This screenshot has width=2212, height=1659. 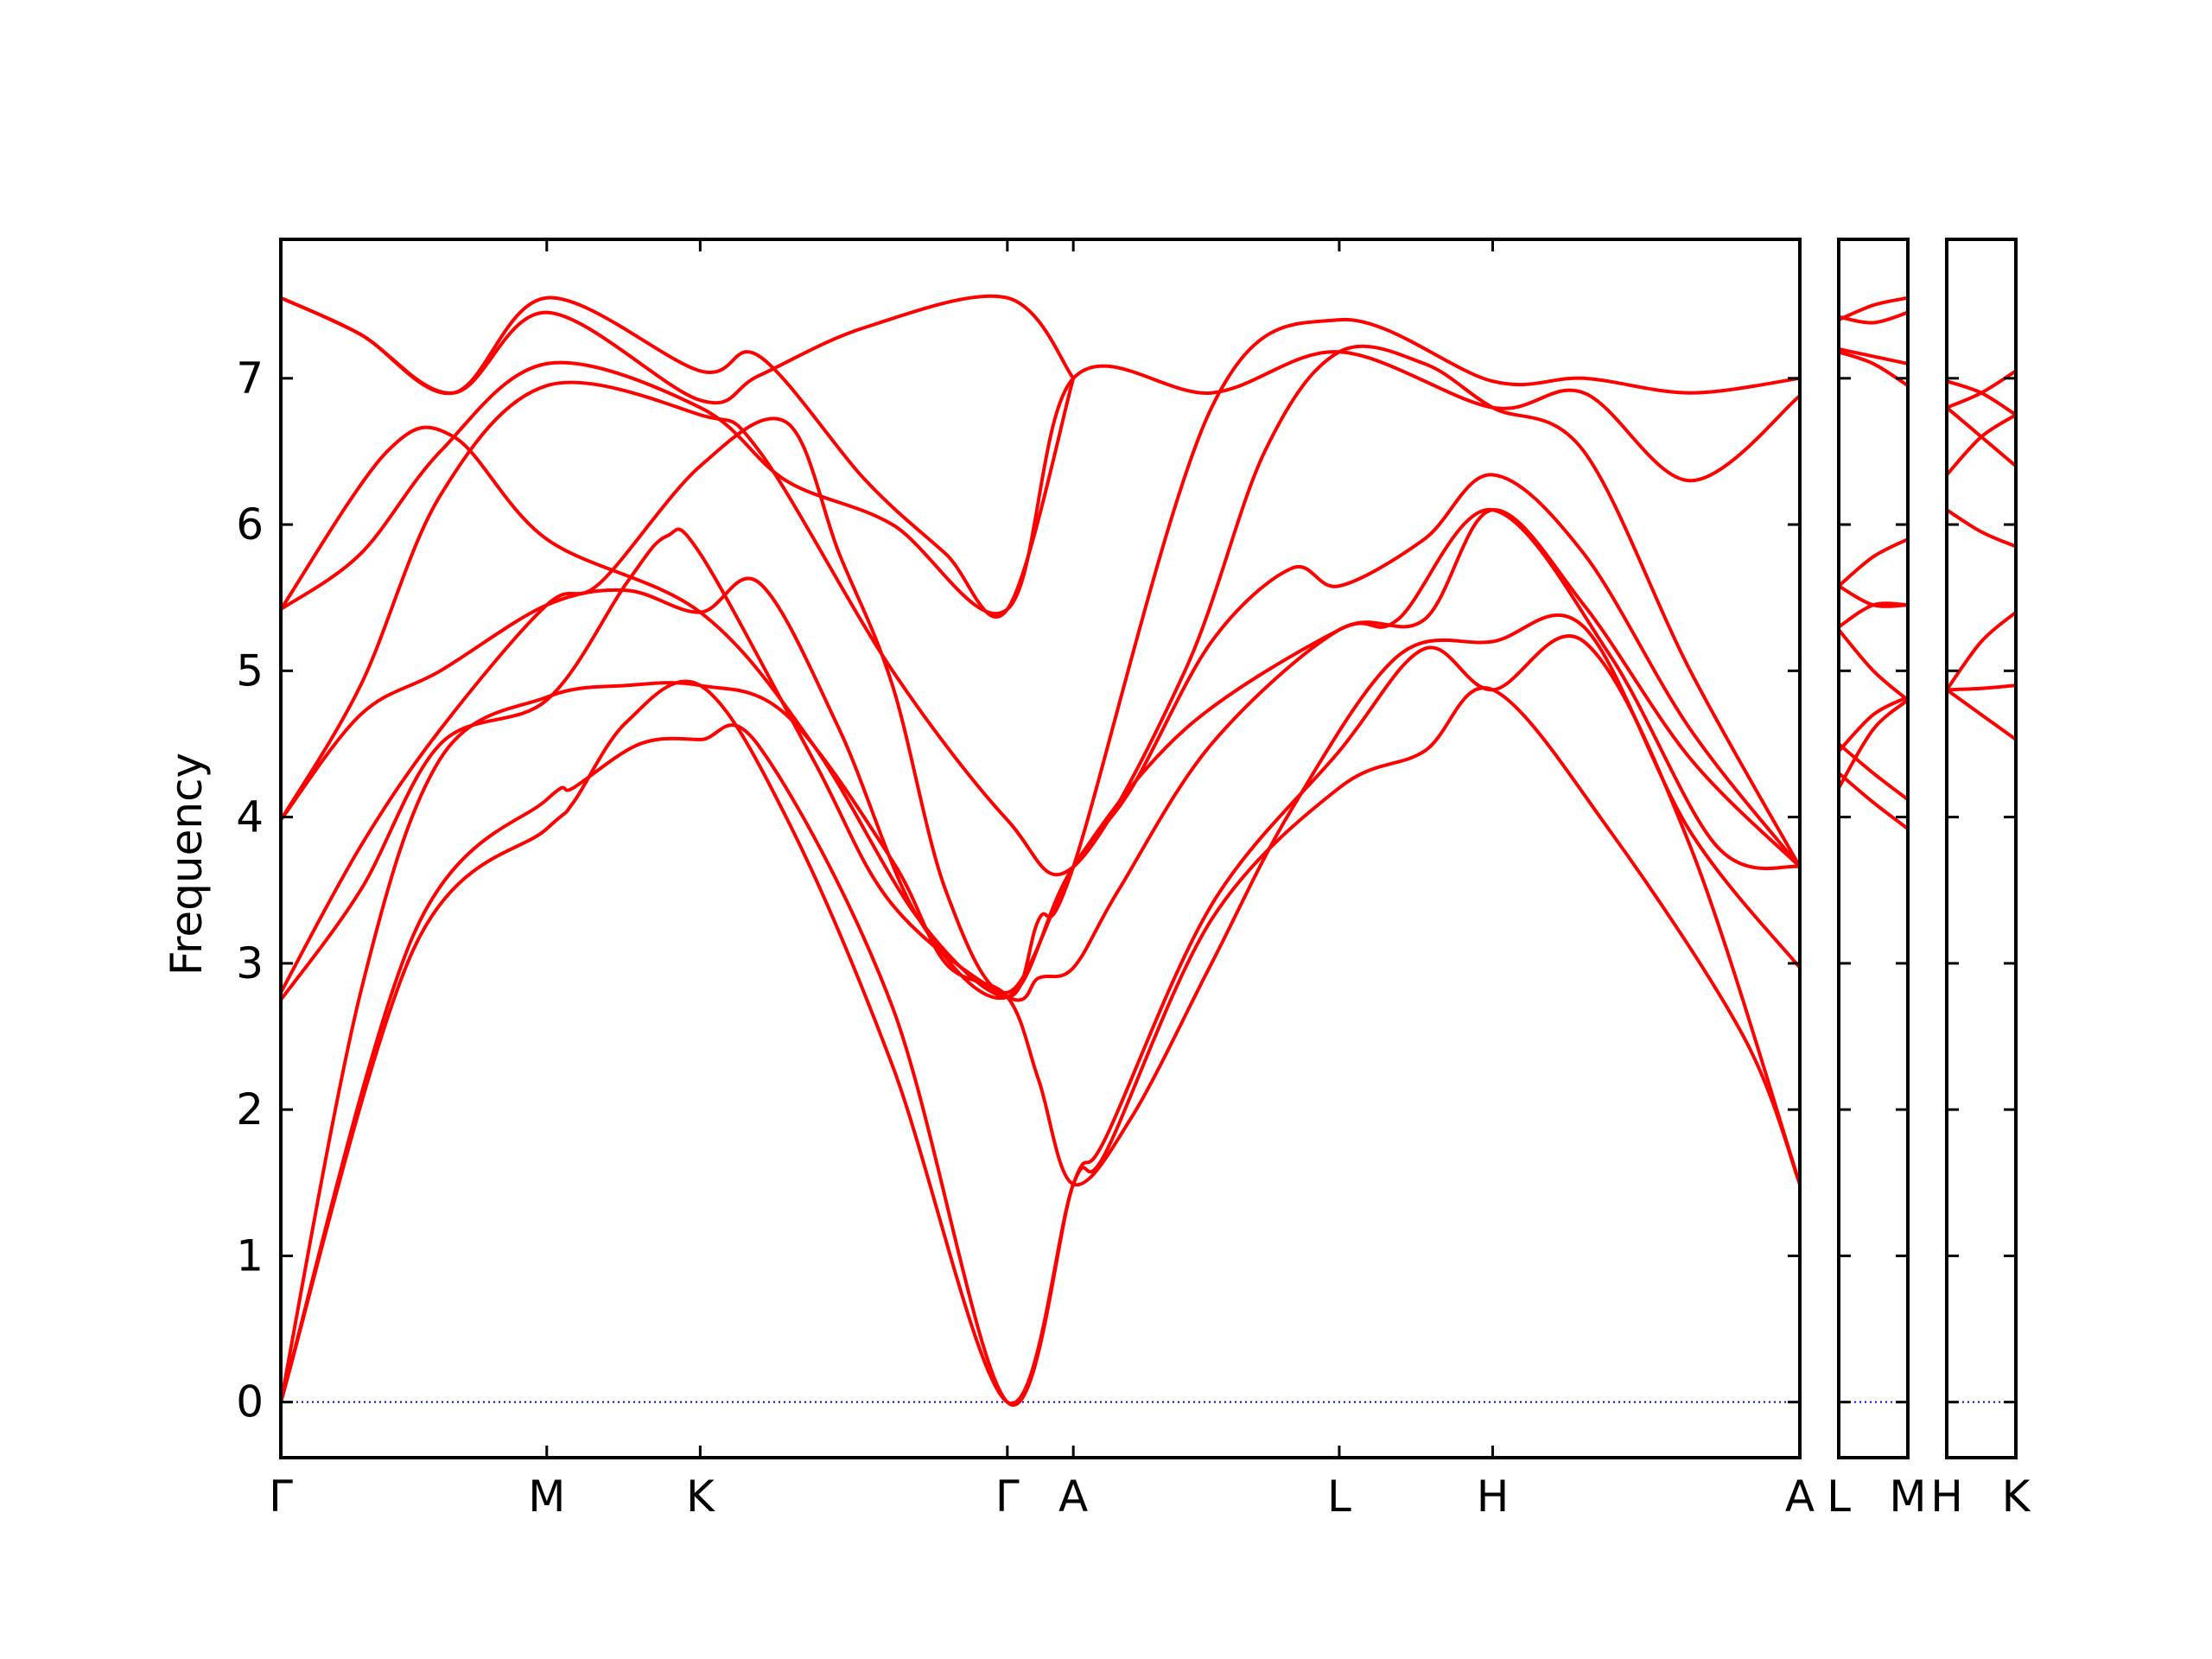 I want to click on y-tick-label-5: 5, so click(x=250, y=670).